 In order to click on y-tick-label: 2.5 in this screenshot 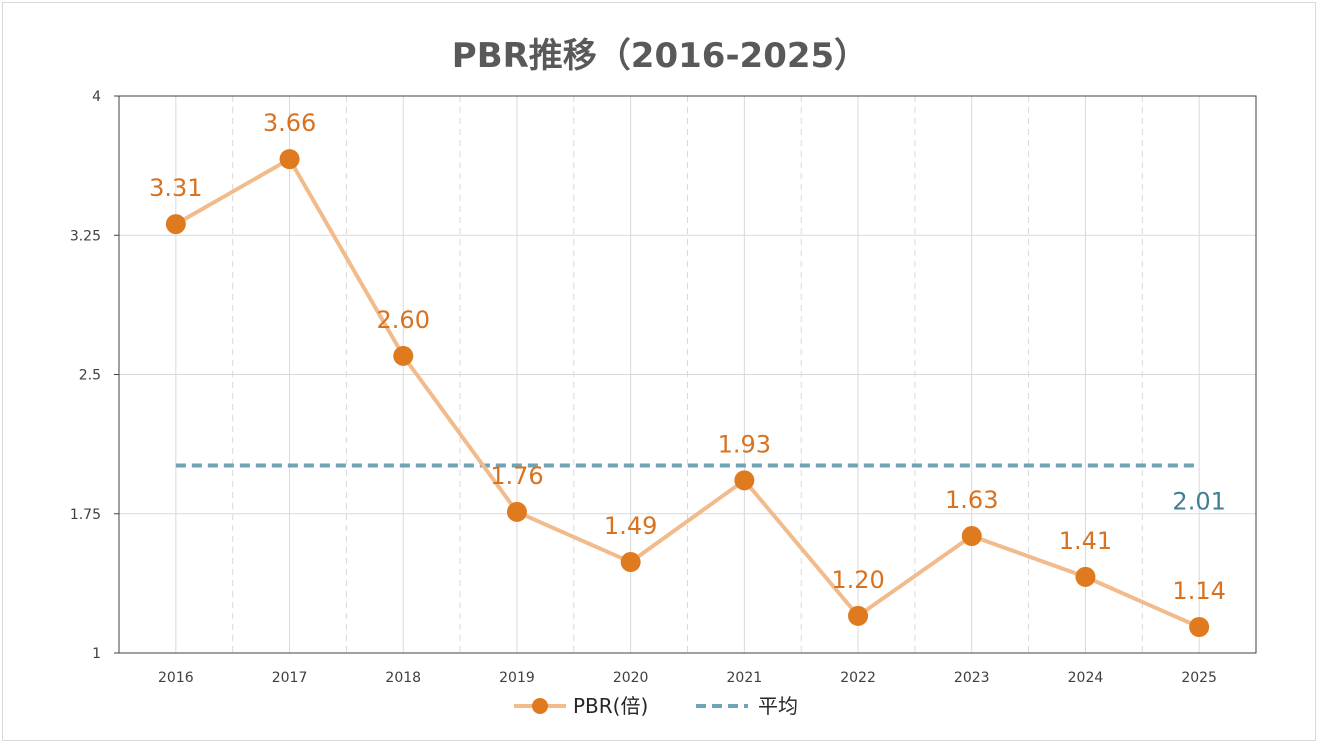, I will do `click(90, 376)`.